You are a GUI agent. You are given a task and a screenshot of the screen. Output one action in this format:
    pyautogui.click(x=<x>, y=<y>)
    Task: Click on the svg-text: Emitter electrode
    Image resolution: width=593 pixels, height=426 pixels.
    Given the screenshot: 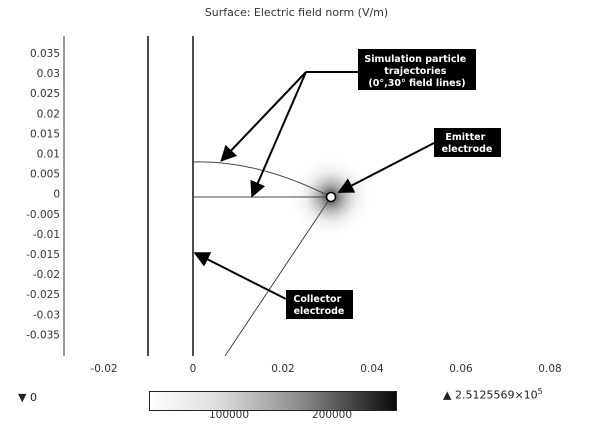 What is the action you would take?
    pyautogui.click(x=467, y=143)
    